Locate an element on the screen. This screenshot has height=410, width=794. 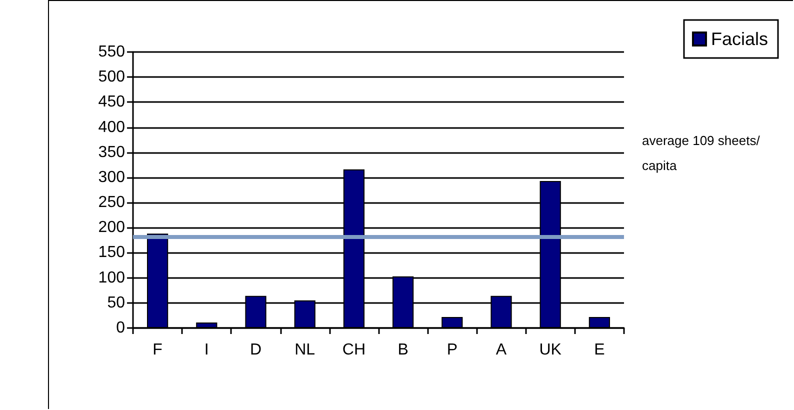
y-tick-label: 0 is located at coordinates (121, 328).